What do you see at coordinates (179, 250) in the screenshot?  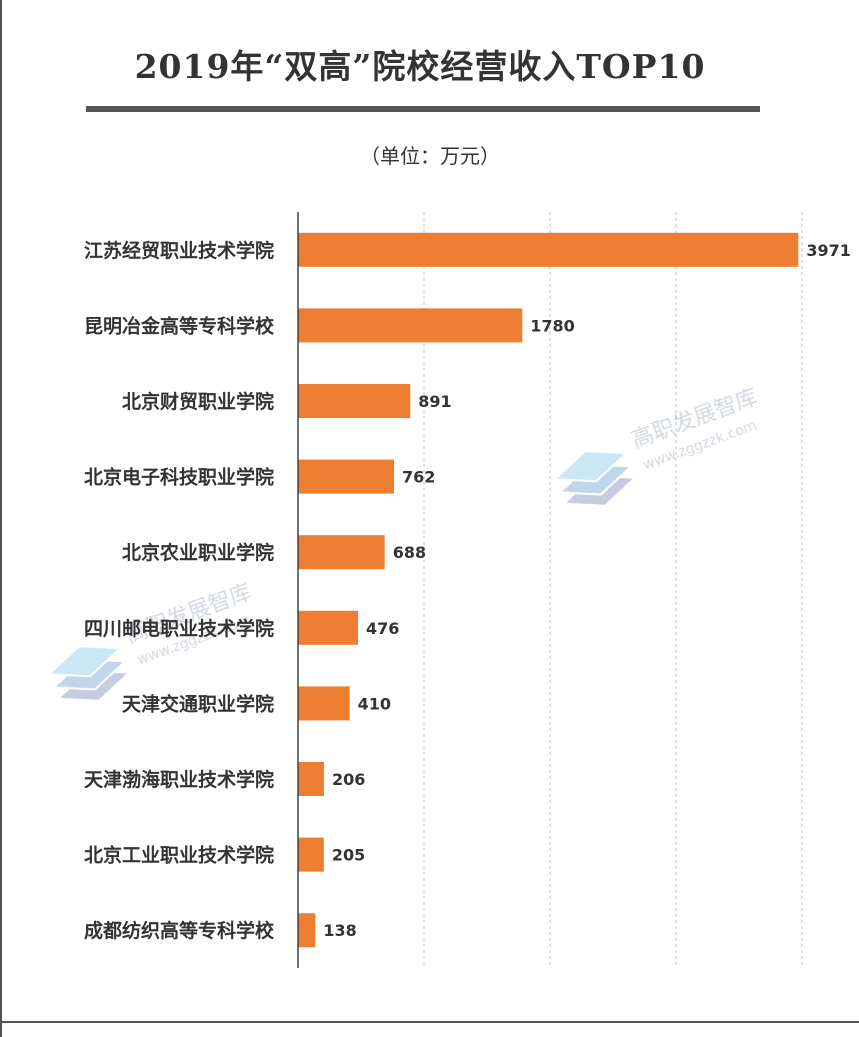 I see `category-label: 江苏经贸职业技术学院` at bounding box center [179, 250].